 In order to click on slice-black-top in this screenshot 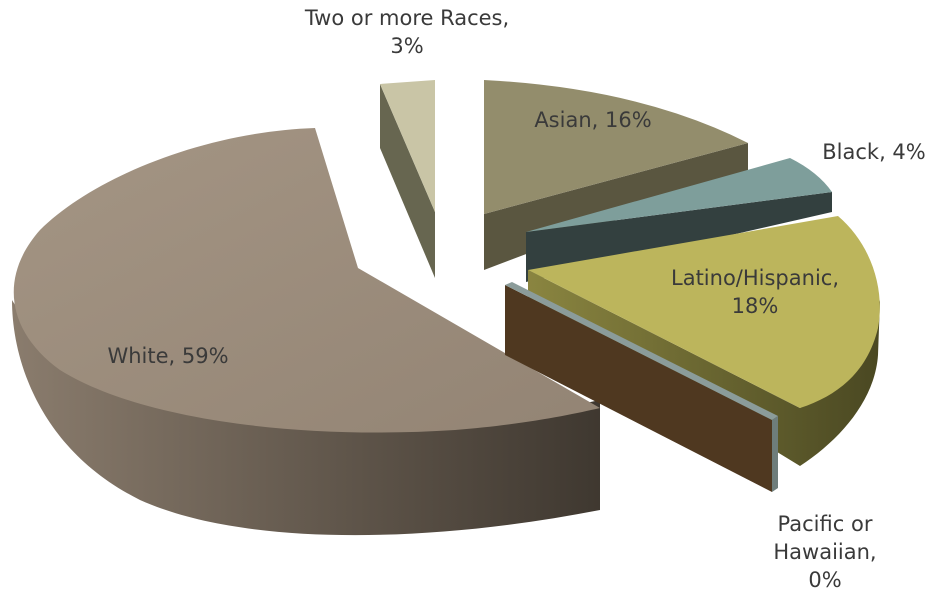, I will do `click(679, 195)`.